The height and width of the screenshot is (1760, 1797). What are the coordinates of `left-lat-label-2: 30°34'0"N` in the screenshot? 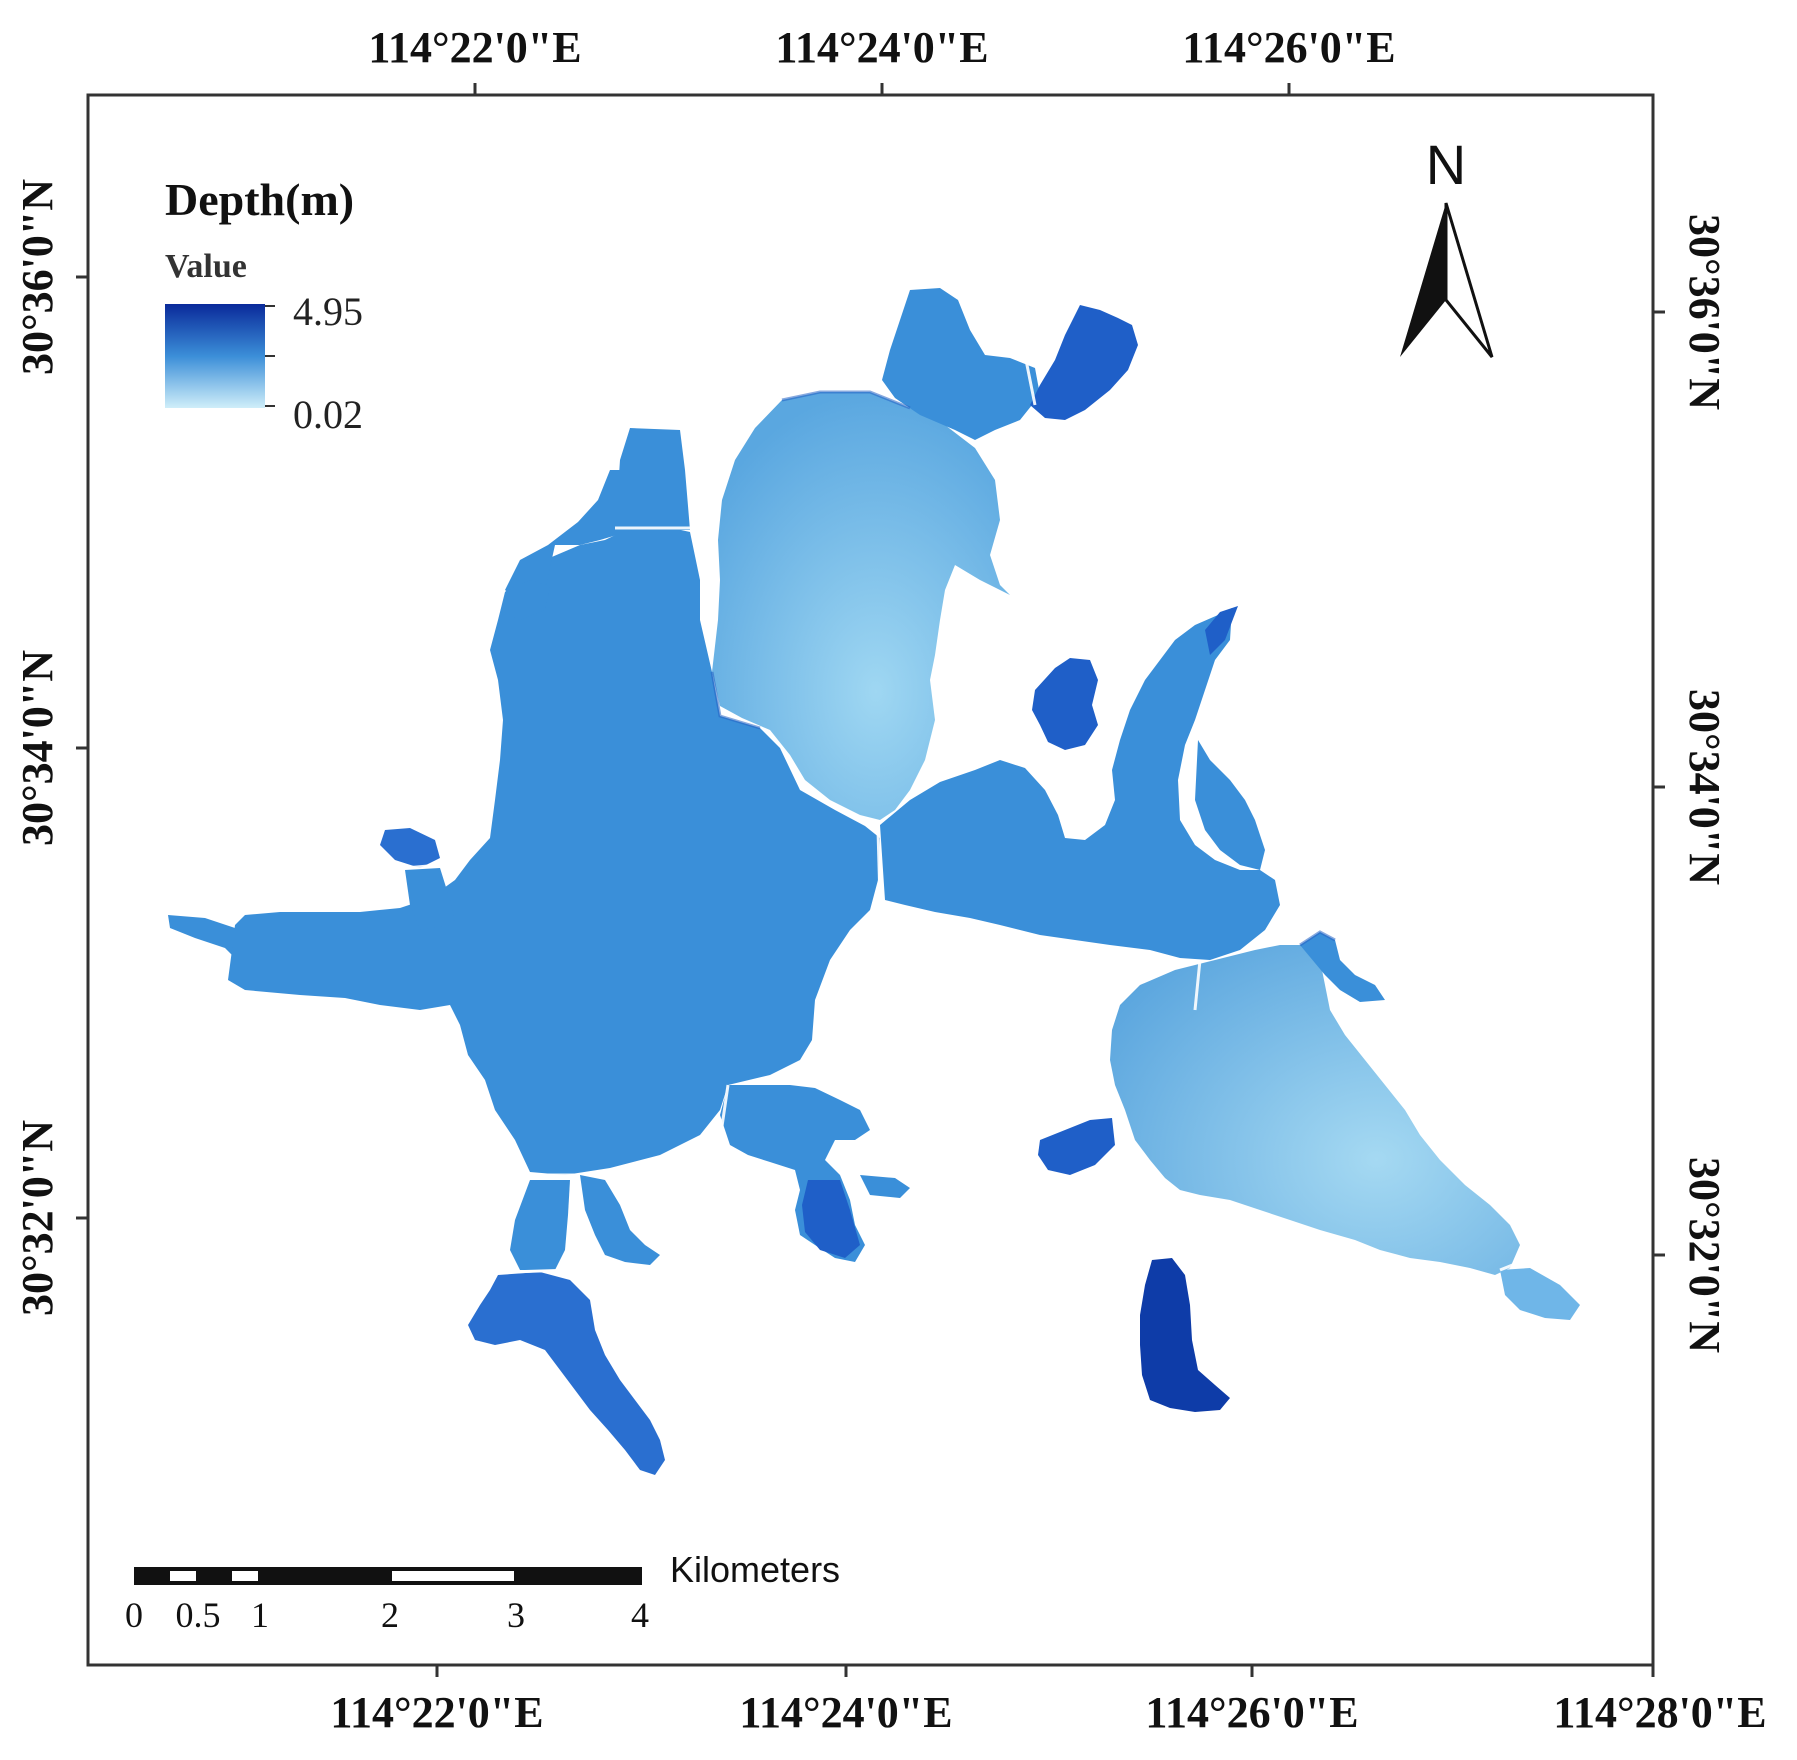 It's located at (37, 748).